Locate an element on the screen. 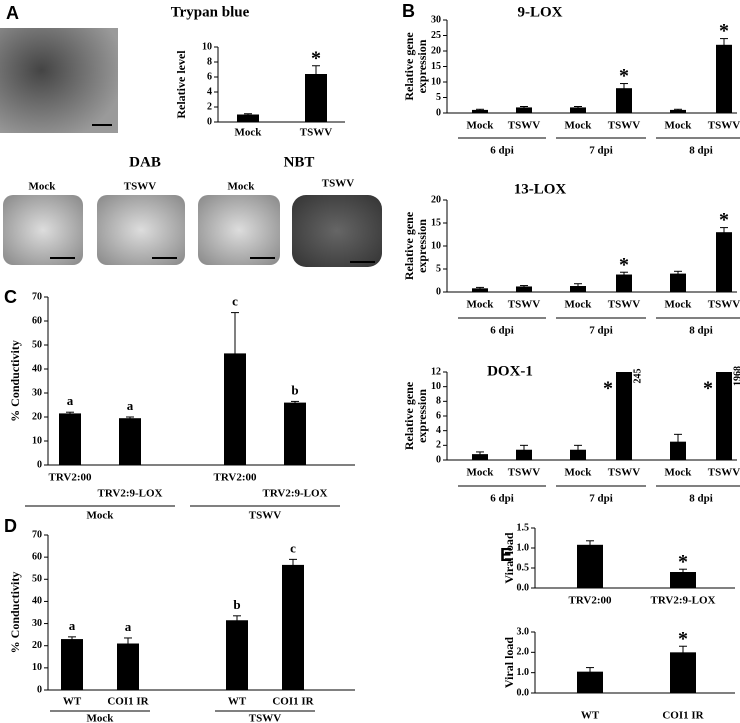 This screenshot has height=723, width=740. stain-title: NBT is located at coordinates (299, 162).